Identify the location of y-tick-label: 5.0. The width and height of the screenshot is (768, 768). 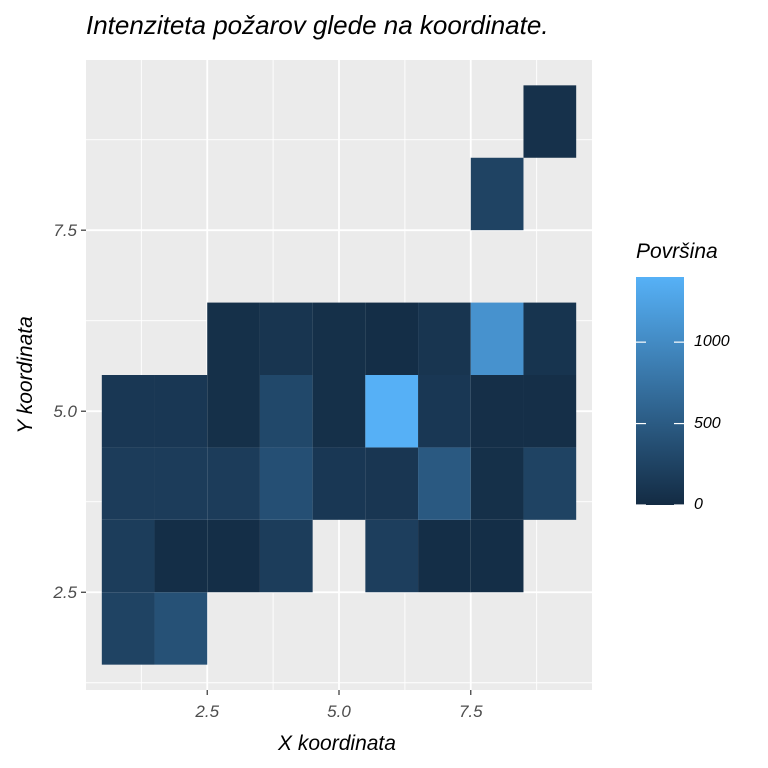
(65, 411).